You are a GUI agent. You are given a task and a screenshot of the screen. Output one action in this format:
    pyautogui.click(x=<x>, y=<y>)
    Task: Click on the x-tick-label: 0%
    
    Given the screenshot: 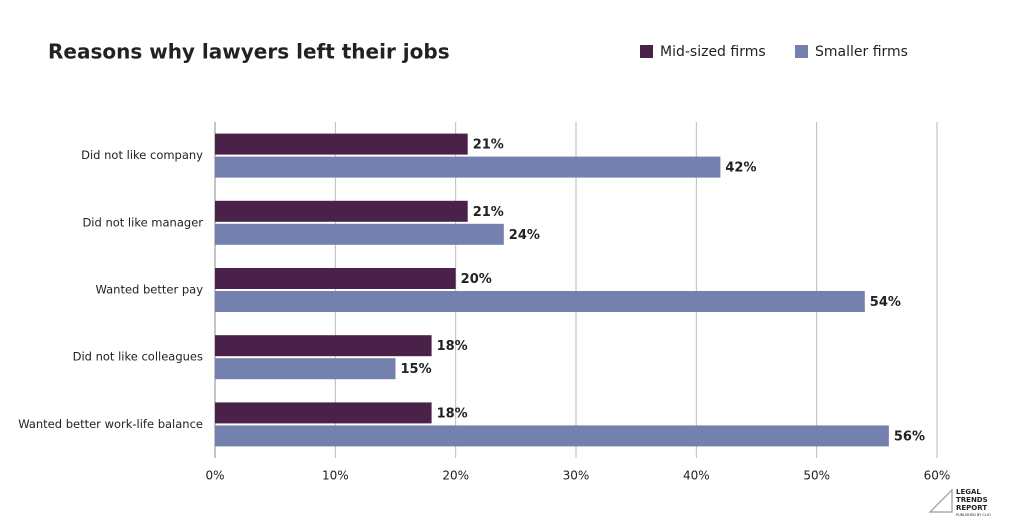 What is the action you would take?
    pyautogui.click(x=214, y=476)
    